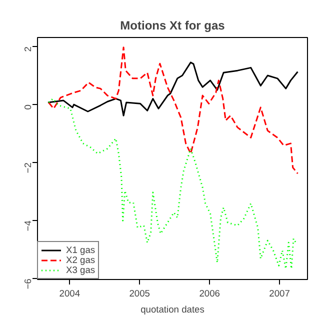 The width and height of the screenshot is (327, 327). I want to click on y-tick-label: 0, so click(28, 107).